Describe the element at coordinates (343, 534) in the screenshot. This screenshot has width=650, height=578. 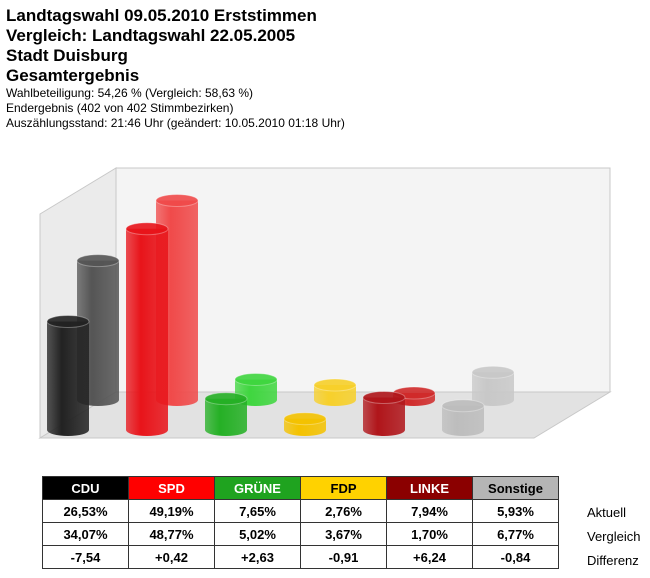
I see `compare-fdp: 3,67%` at that location.